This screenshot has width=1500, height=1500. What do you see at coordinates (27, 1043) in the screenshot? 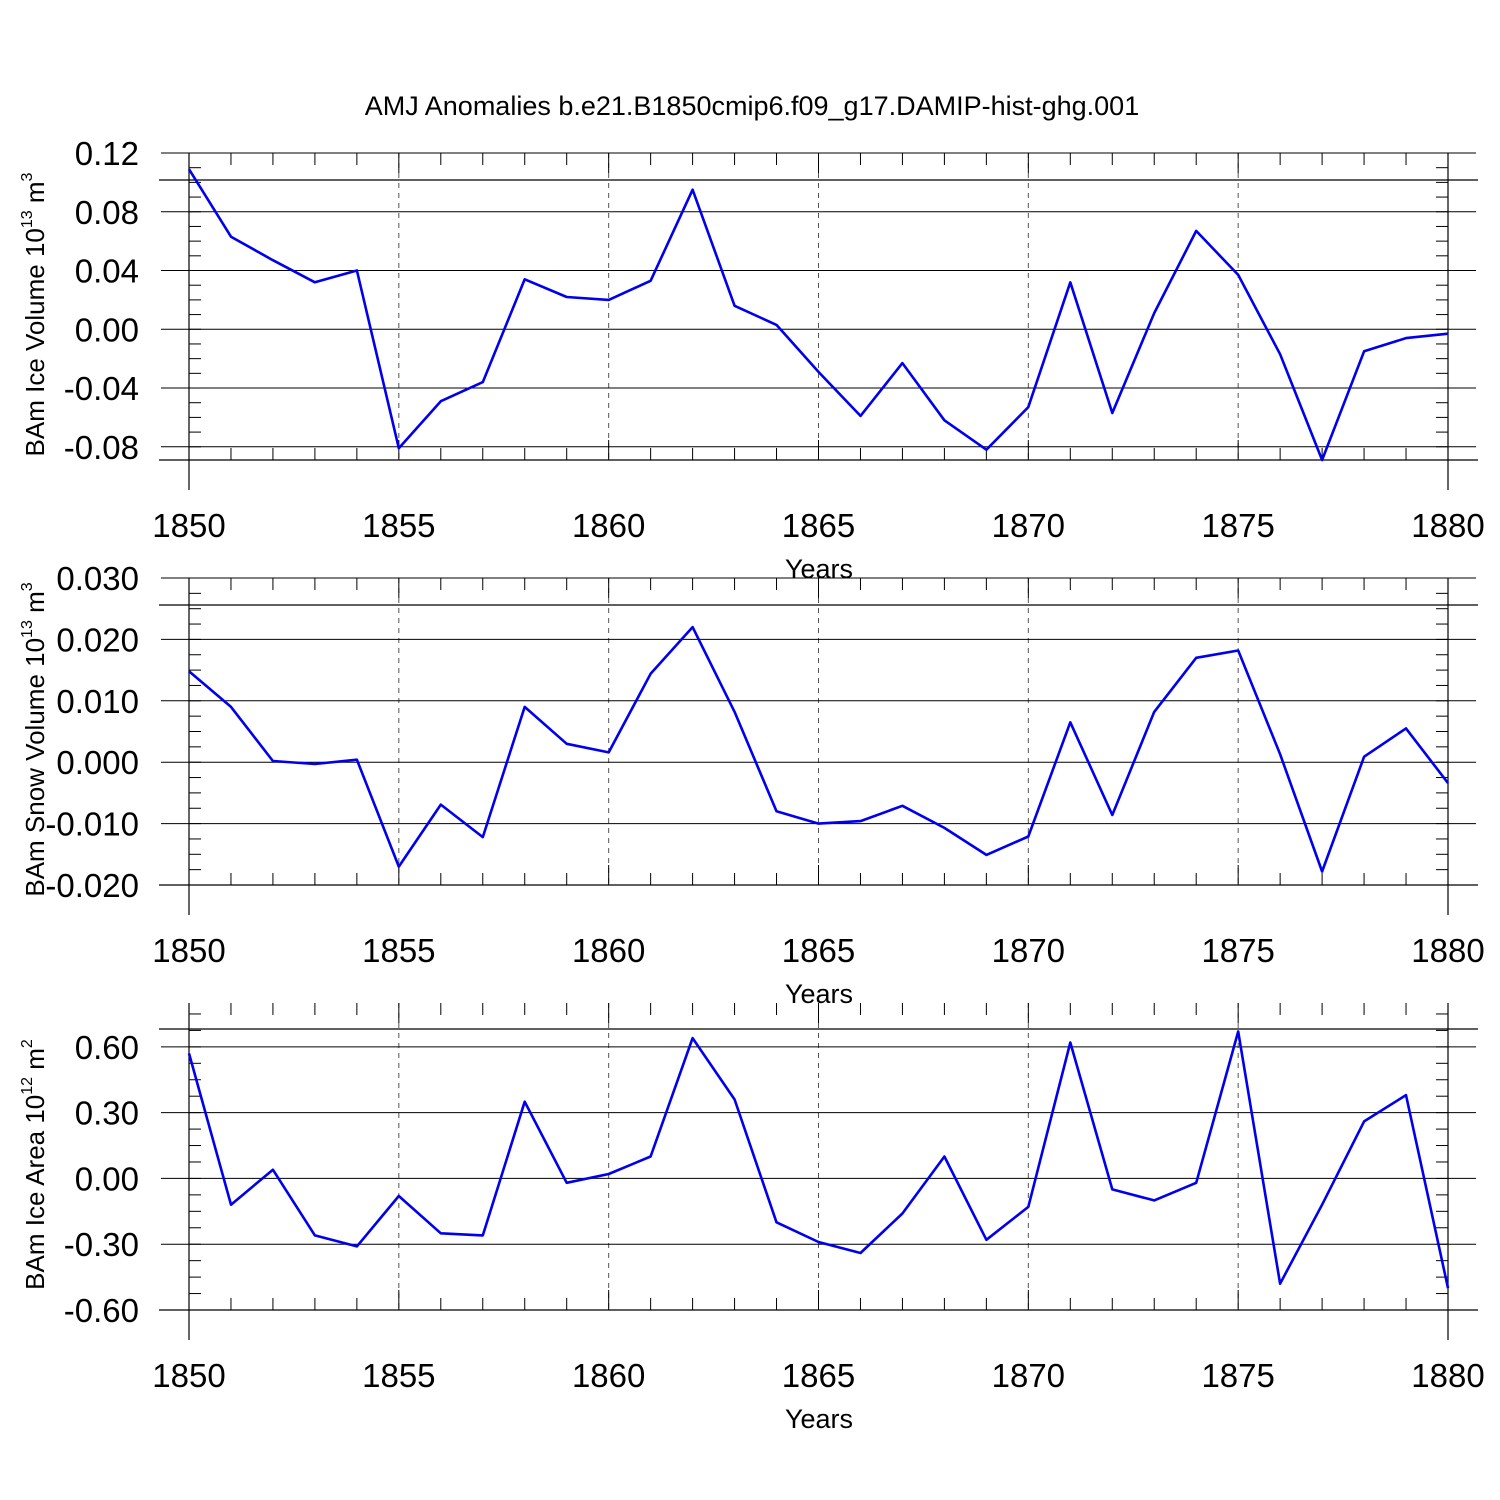
I see `y-axis-title-superscript: 2` at bounding box center [27, 1043].